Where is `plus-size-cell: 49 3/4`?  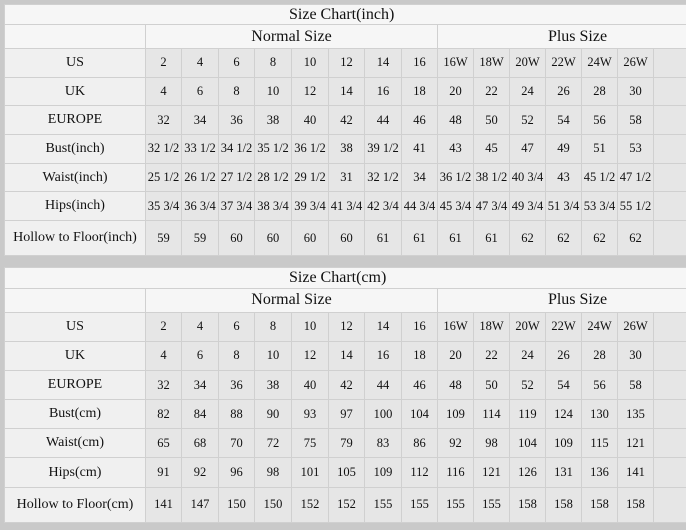 plus-size-cell: 49 3/4 is located at coordinates (527, 206).